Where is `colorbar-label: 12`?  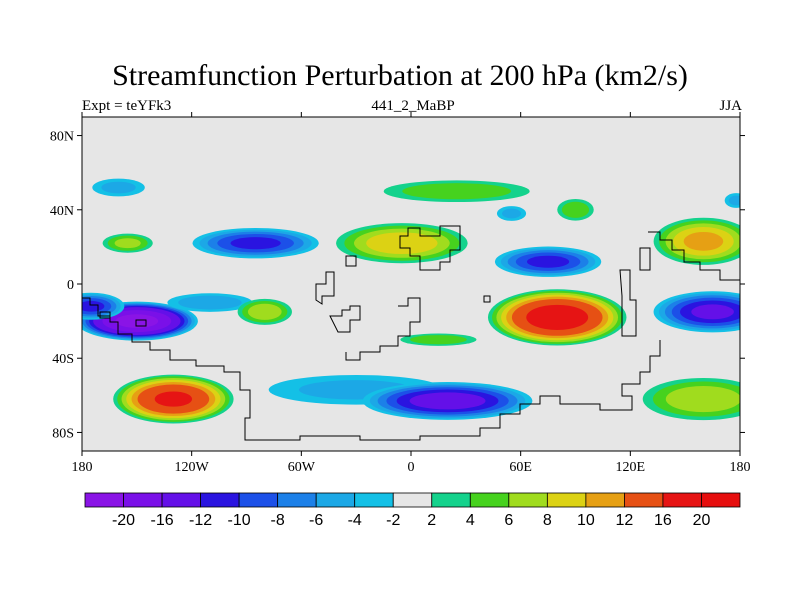 colorbar-label: 12 is located at coordinates (625, 520).